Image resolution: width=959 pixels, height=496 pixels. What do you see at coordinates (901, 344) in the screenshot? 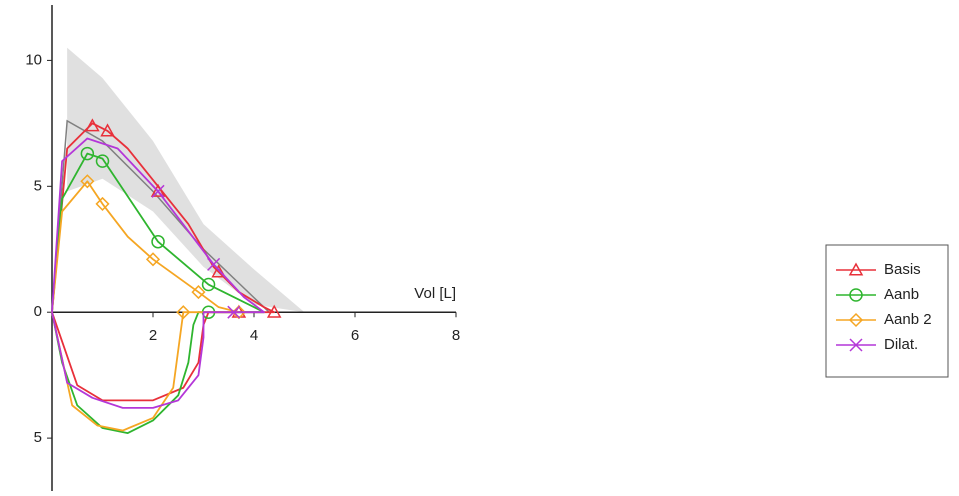
I see `legend-label: Dilat.` at bounding box center [901, 344].